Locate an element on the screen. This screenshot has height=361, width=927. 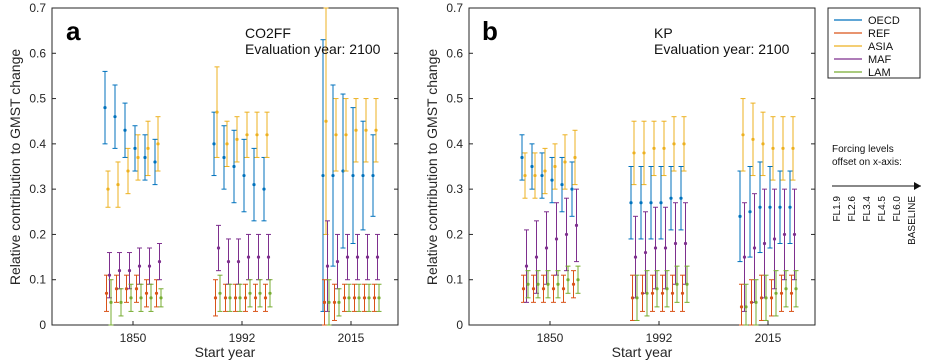
panel-a-x-tick-label: 1992 is located at coordinates (242, 338).